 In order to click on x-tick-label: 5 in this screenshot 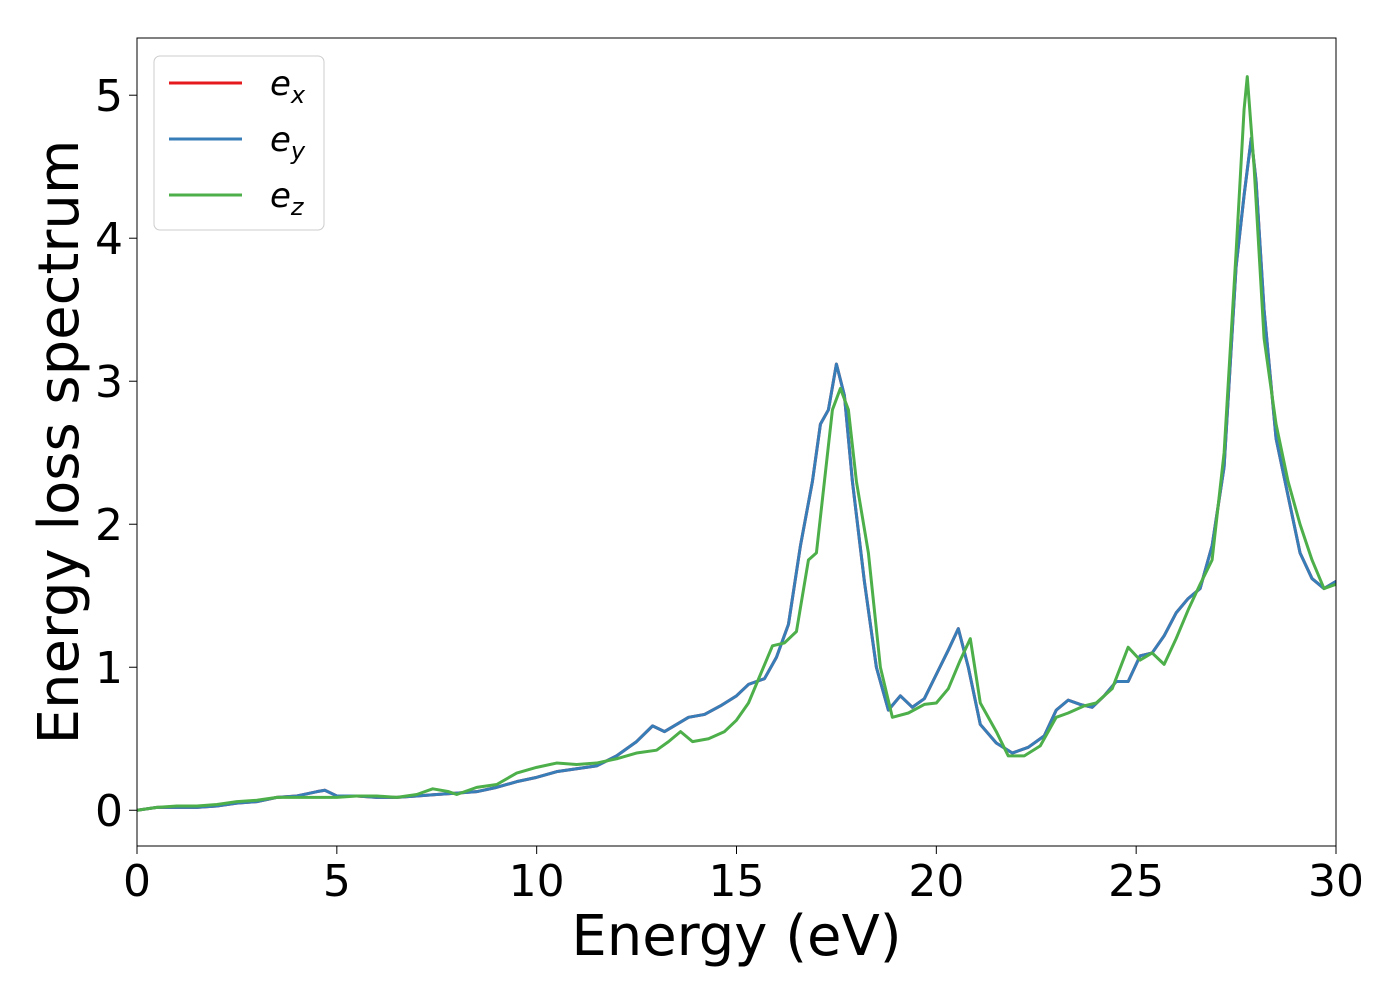, I will do `click(337, 881)`.